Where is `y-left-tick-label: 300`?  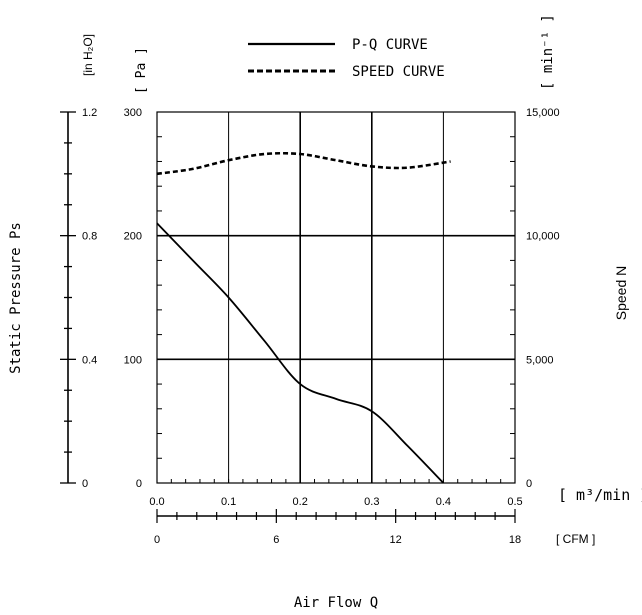
y-left-tick-label: 300 is located at coordinates (133, 113).